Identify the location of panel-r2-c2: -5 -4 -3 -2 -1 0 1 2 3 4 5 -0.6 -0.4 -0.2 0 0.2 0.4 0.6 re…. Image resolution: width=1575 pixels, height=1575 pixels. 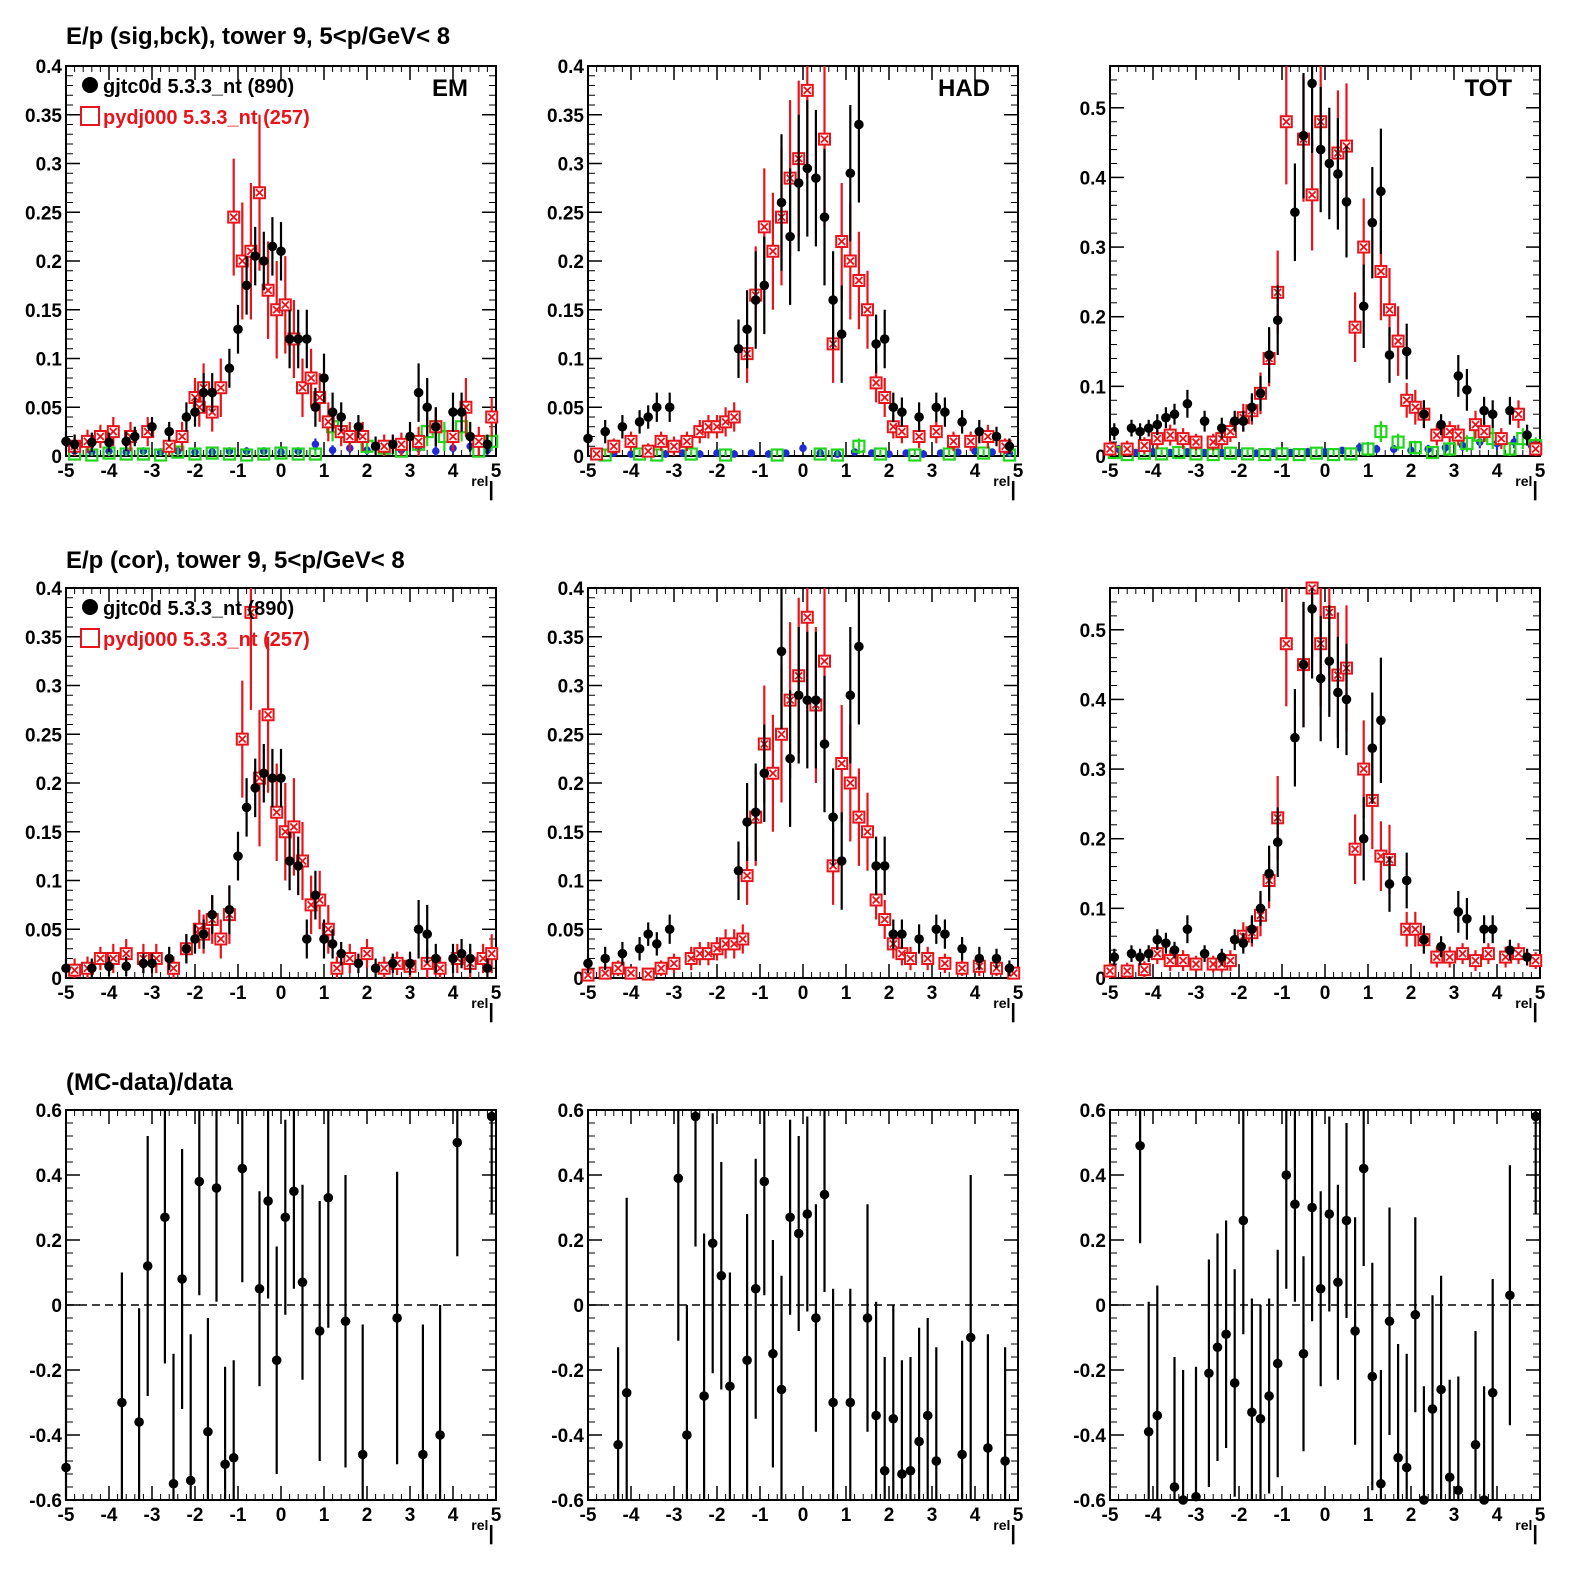
(1309, 1323).